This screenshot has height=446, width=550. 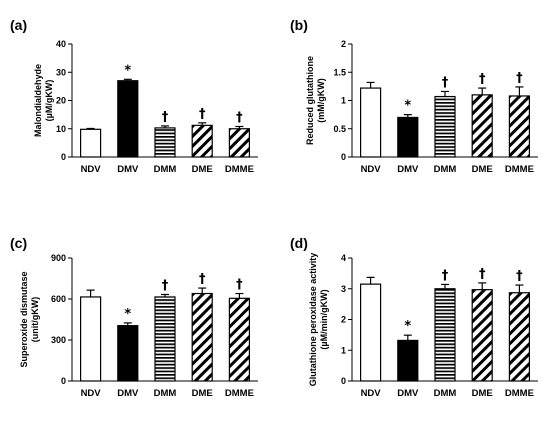 I want to click on y-axis-title: Glutathione peroxidase activity, so click(x=313, y=320).